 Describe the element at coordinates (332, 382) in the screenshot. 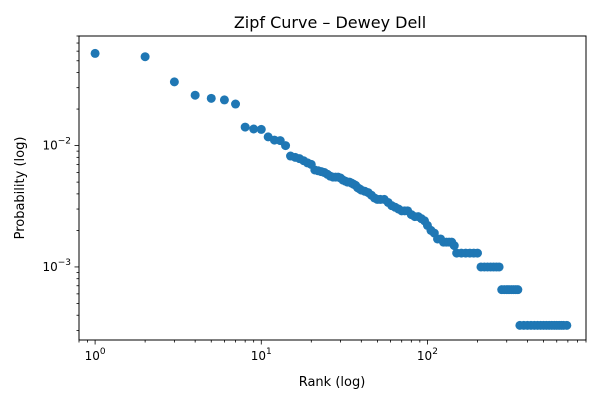

I see `x-axis-label: Rank (log)` at that location.